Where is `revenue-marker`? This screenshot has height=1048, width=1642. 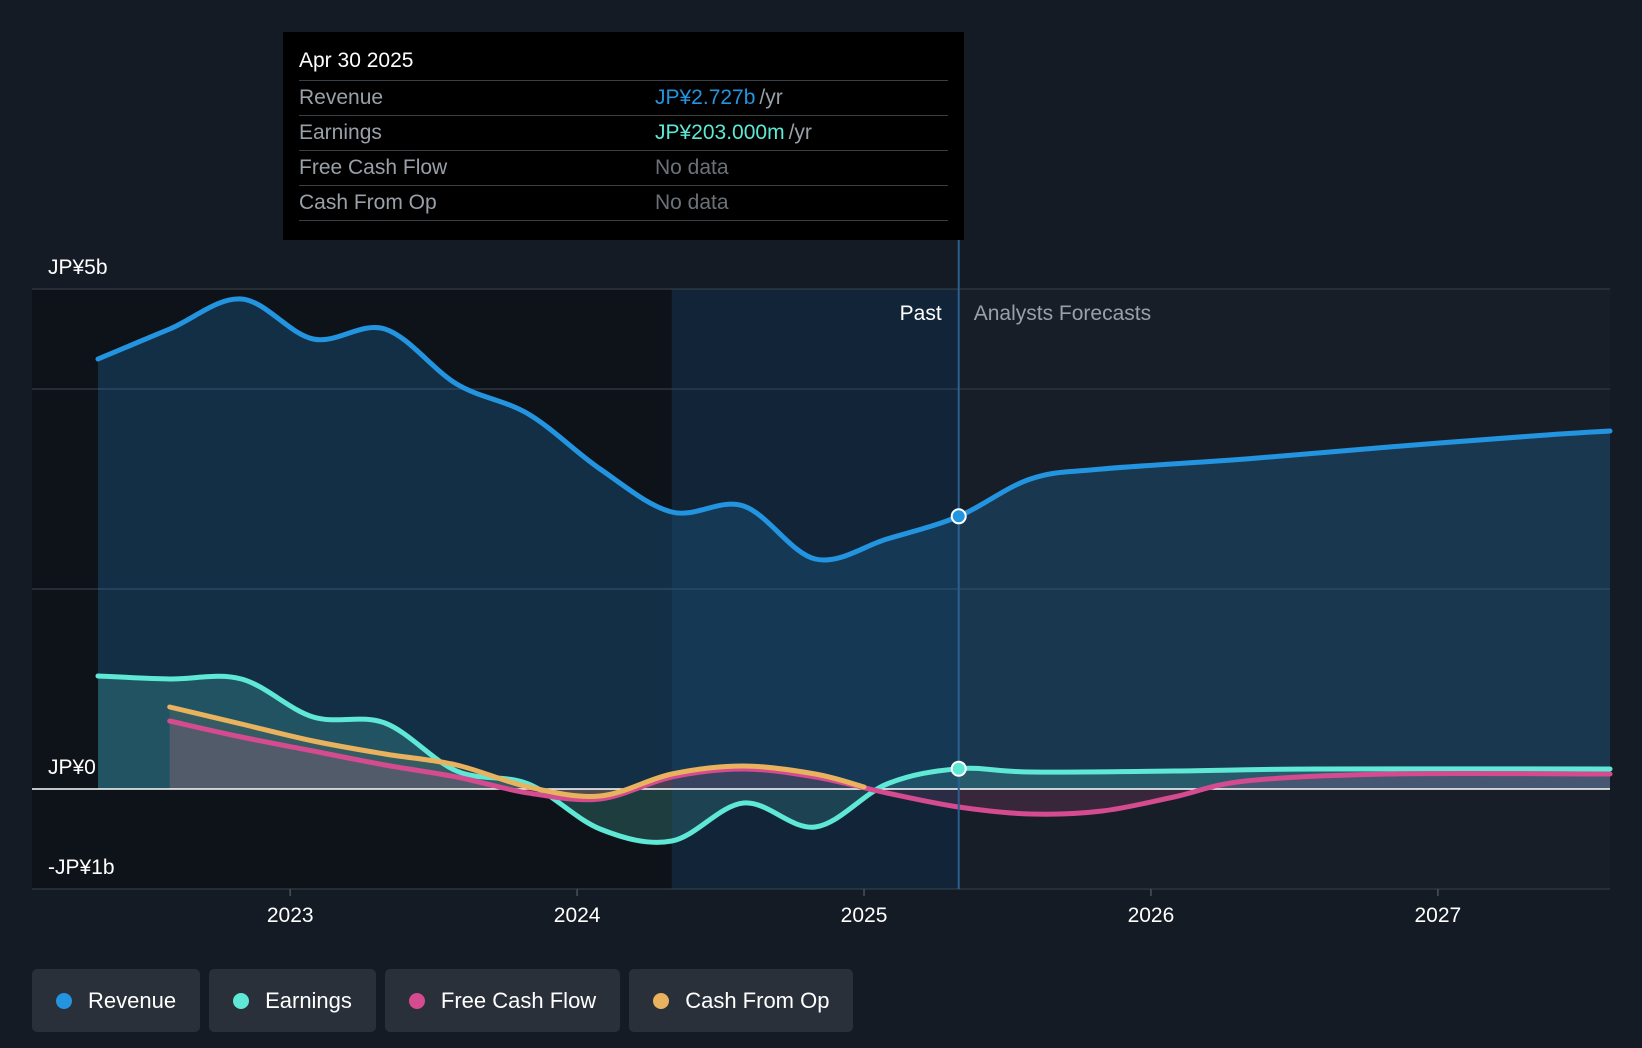
revenue-marker is located at coordinates (958, 516).